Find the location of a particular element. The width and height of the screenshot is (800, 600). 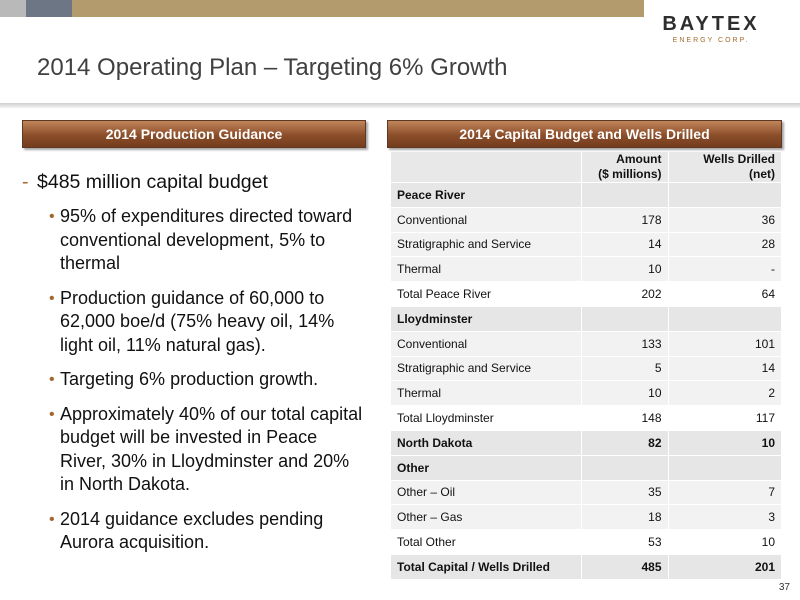

wells-cell: 14 is located at coordinates (724, 369).